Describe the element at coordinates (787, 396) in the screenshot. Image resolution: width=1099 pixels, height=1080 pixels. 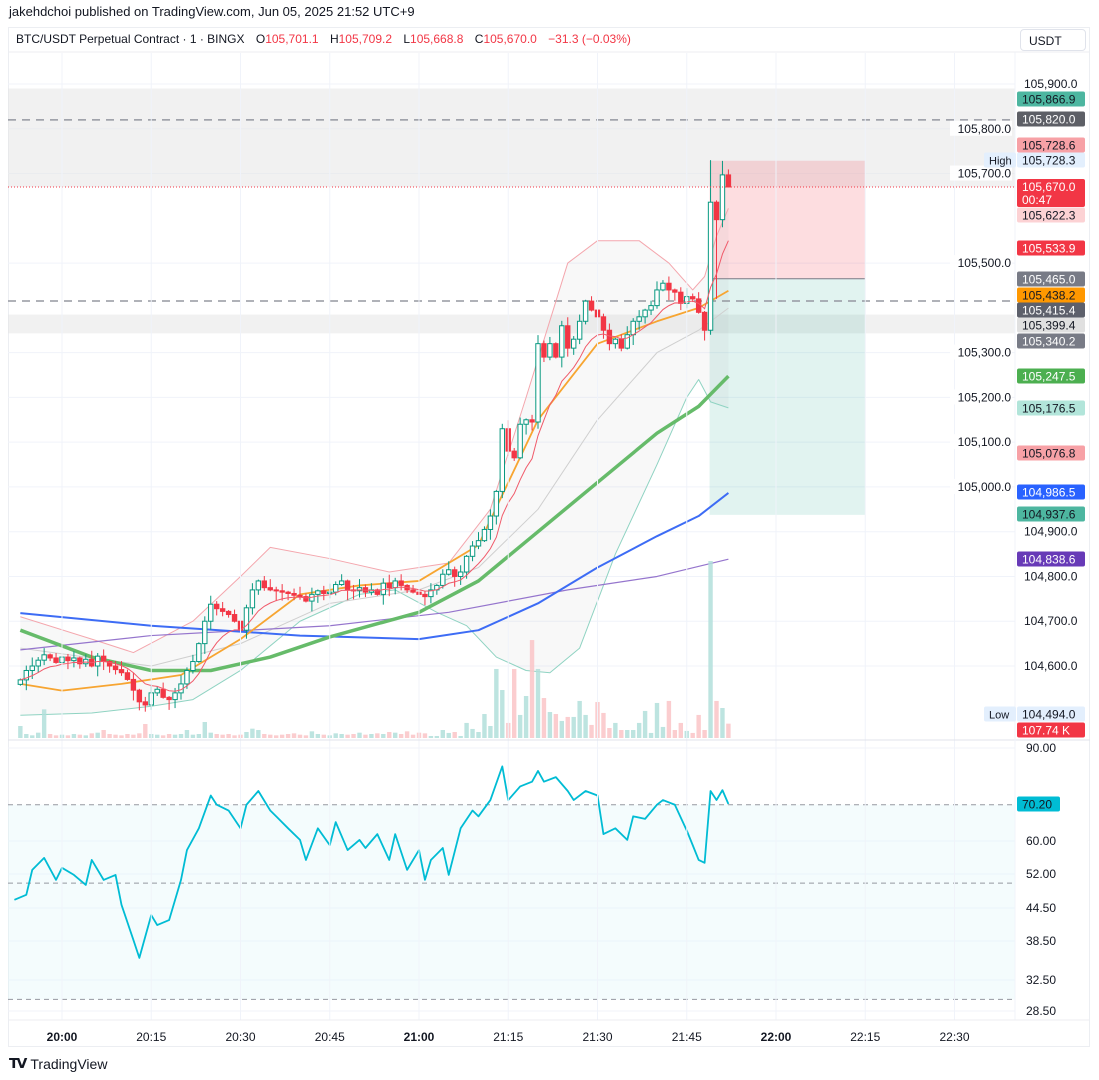
I see `short-position-target-zone` at that location.